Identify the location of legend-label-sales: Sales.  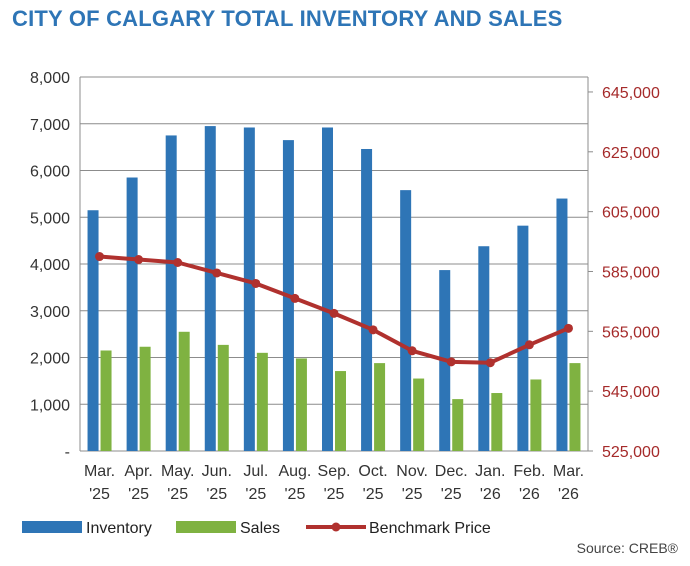
(260, 528).